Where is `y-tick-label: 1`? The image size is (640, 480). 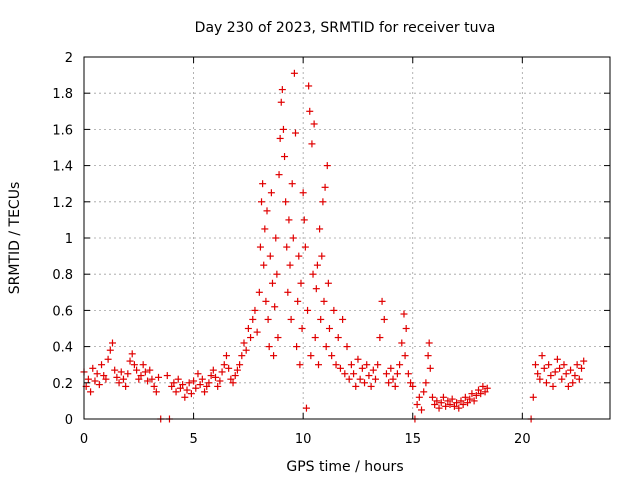
y-tick-label: 1 is located at coordinates (69, 239).